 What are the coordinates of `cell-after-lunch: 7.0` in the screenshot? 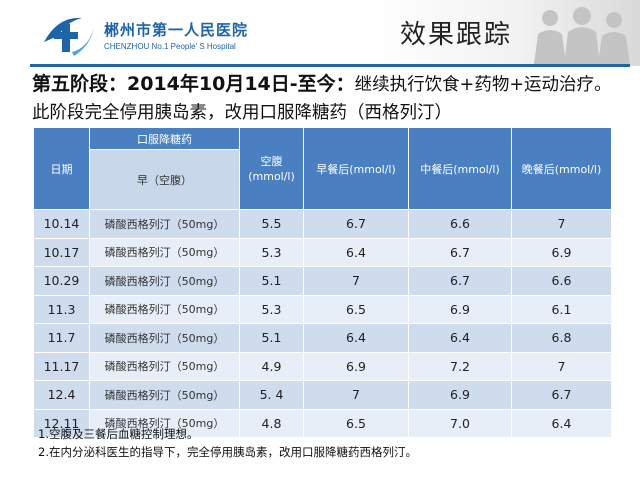 It's located at (460, 423).